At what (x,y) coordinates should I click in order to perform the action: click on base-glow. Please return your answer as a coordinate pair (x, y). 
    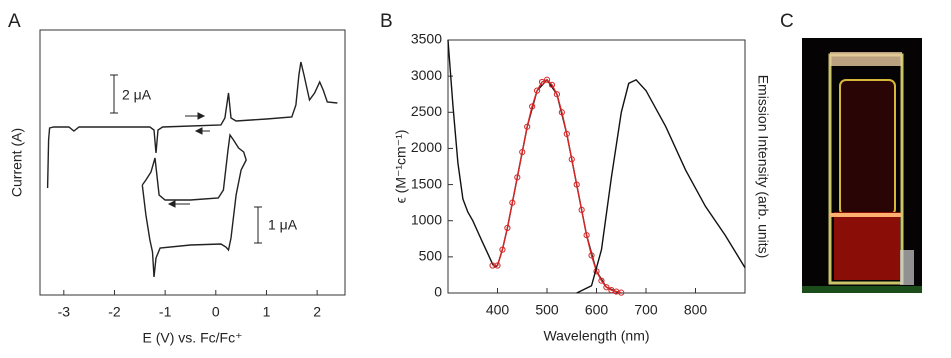
    Looking at the image, I should click on (862, 289).